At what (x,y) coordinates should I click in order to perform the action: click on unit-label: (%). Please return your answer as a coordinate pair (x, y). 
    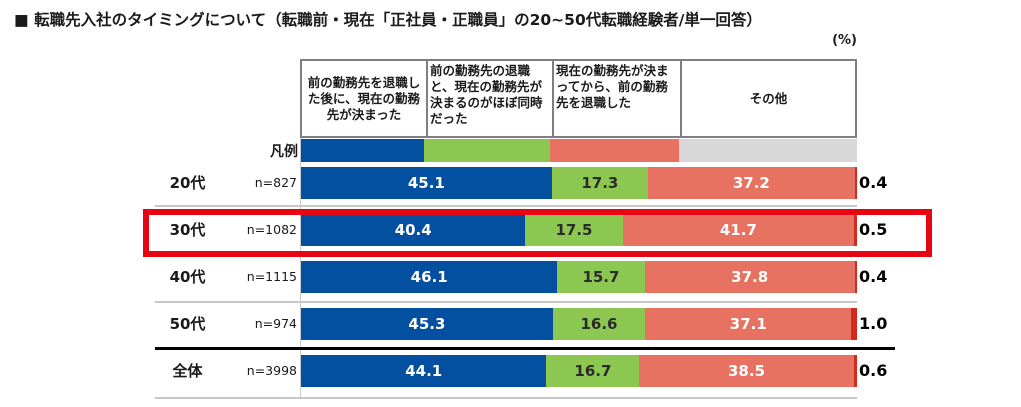
    Looking at the image, I should click on (844, 40).